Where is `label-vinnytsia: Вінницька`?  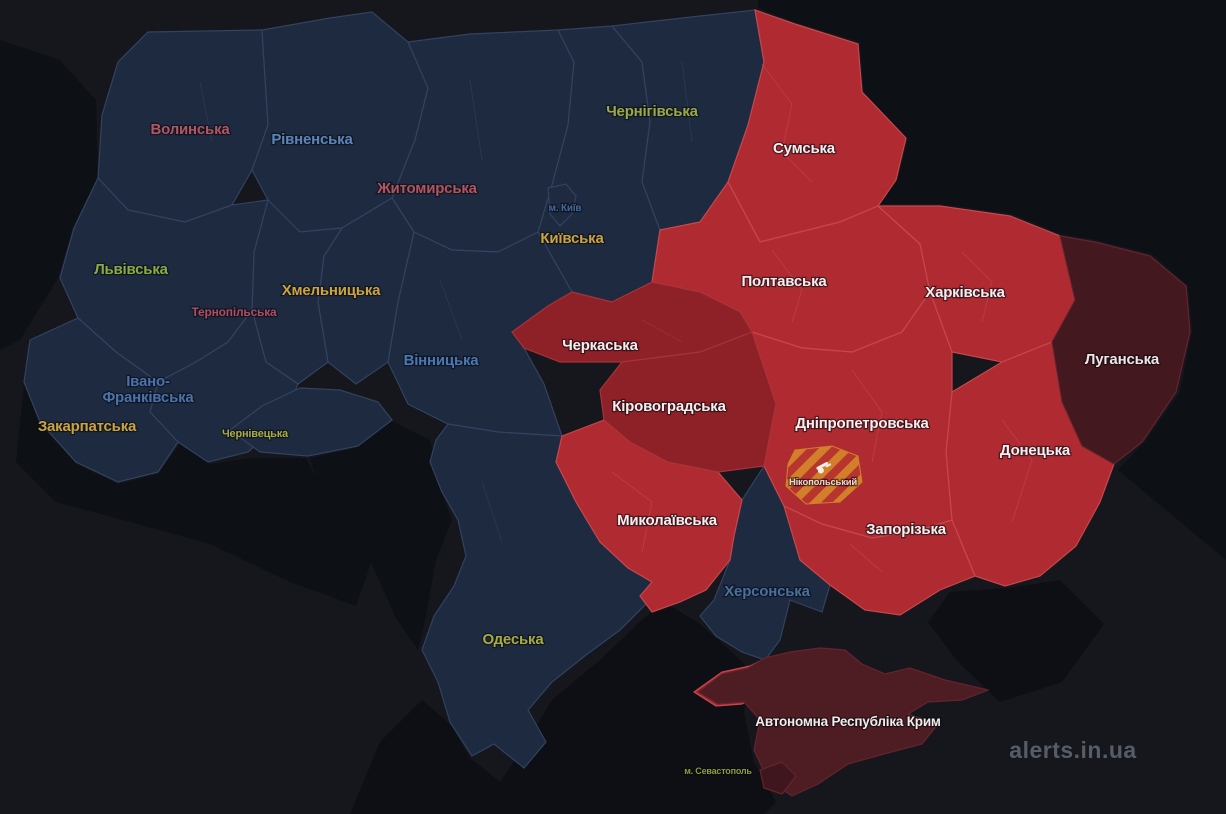 label-vinnytsia: Вінницька is located at coordinates (442, 360).